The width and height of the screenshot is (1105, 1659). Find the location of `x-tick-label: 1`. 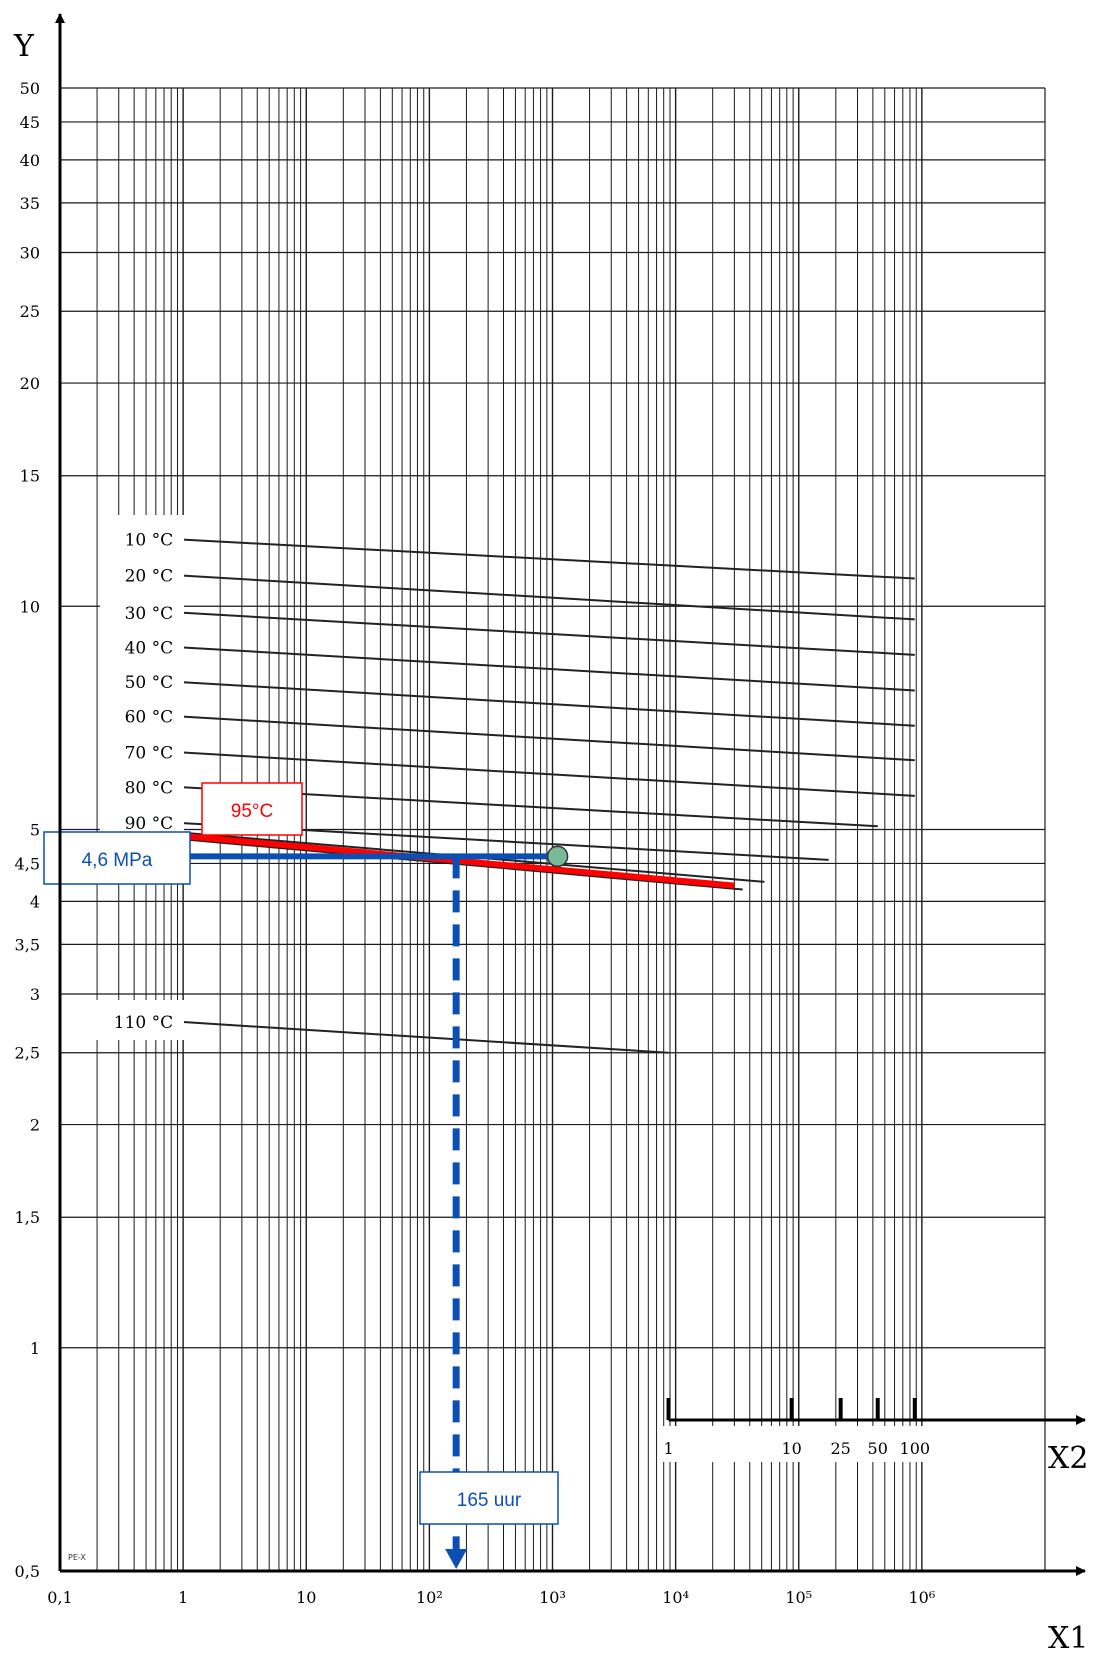

x-tick-label: 1 is located at coordinates (183, 1597).